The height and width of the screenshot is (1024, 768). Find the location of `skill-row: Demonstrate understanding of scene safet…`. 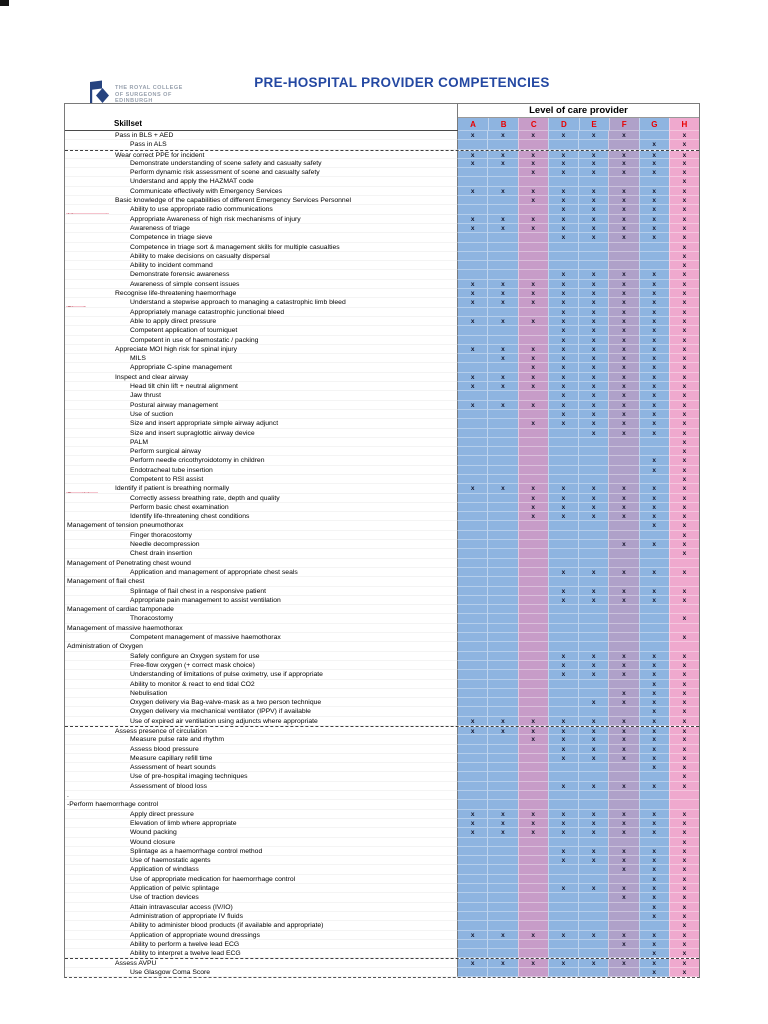

skill-row: Demonstrate understanding of scene safet… is located at coordinates (382, 163).